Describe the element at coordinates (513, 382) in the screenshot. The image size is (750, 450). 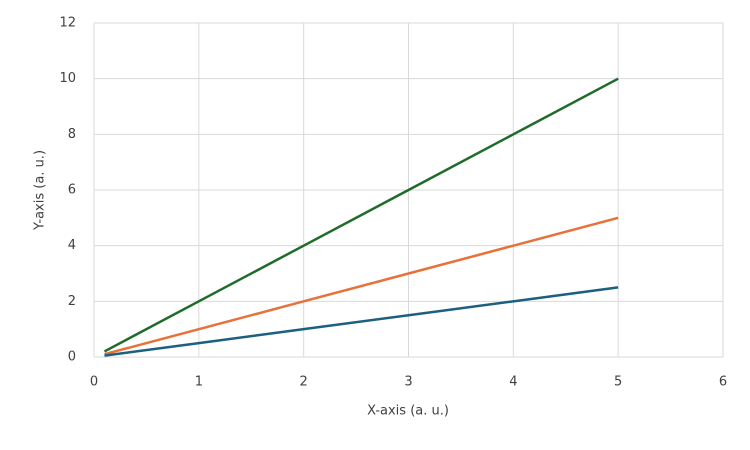
I see `x-tick-label: 4` at that location.